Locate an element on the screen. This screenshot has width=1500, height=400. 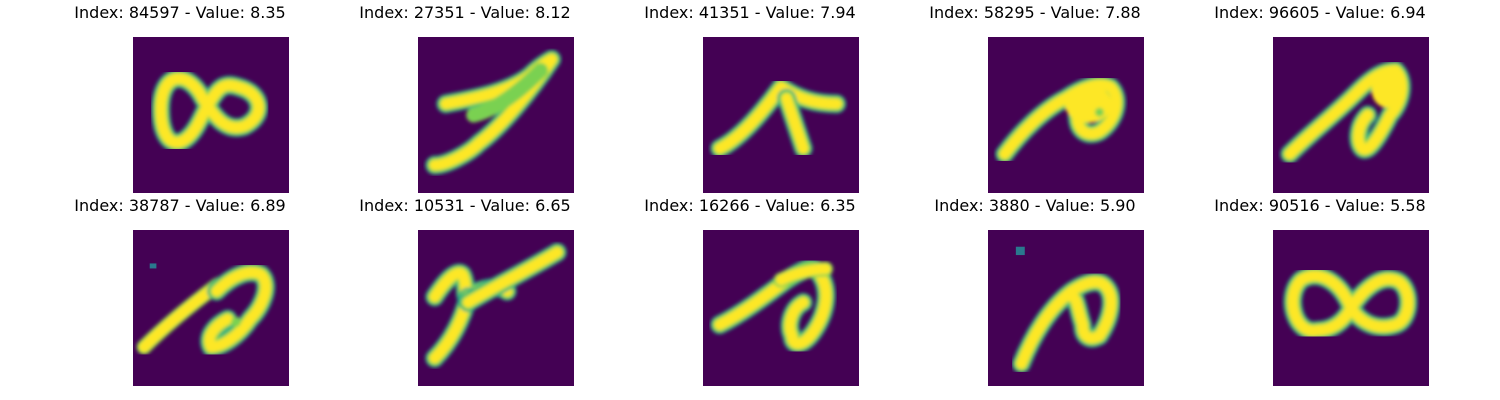
panel-title: Index: 90516 - Value: 5.58 is located at coordinates (1320, 205).